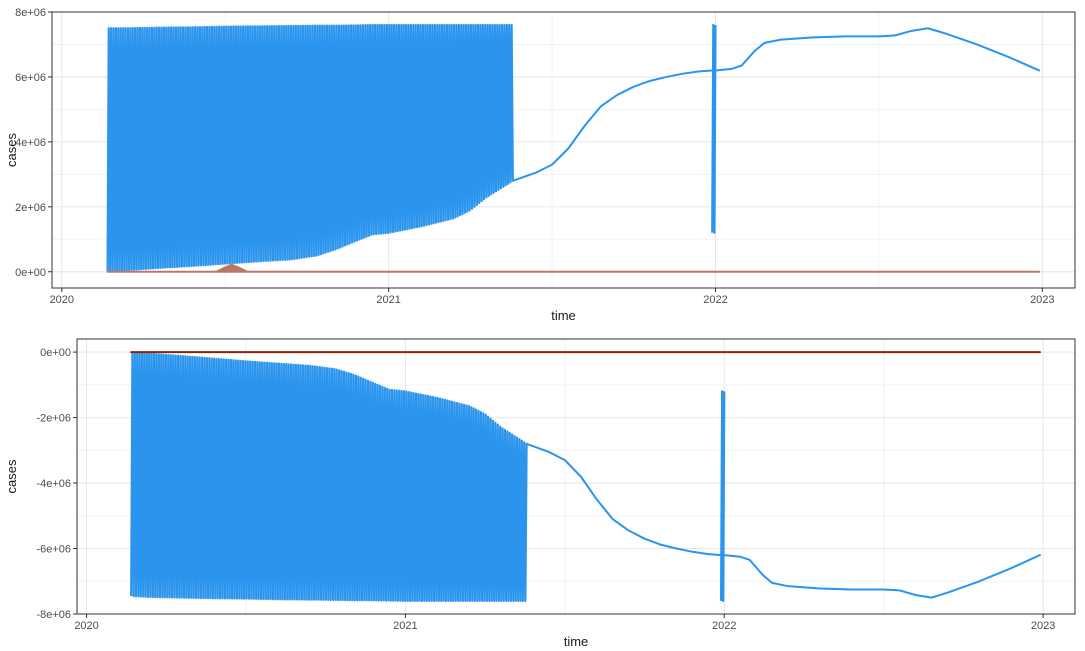 The width and height of the screenshot is (1085, 651). Describe the element at coordinates (30, 143) in the screenshot. I see `y-tick-label: 4e+06` at that location.